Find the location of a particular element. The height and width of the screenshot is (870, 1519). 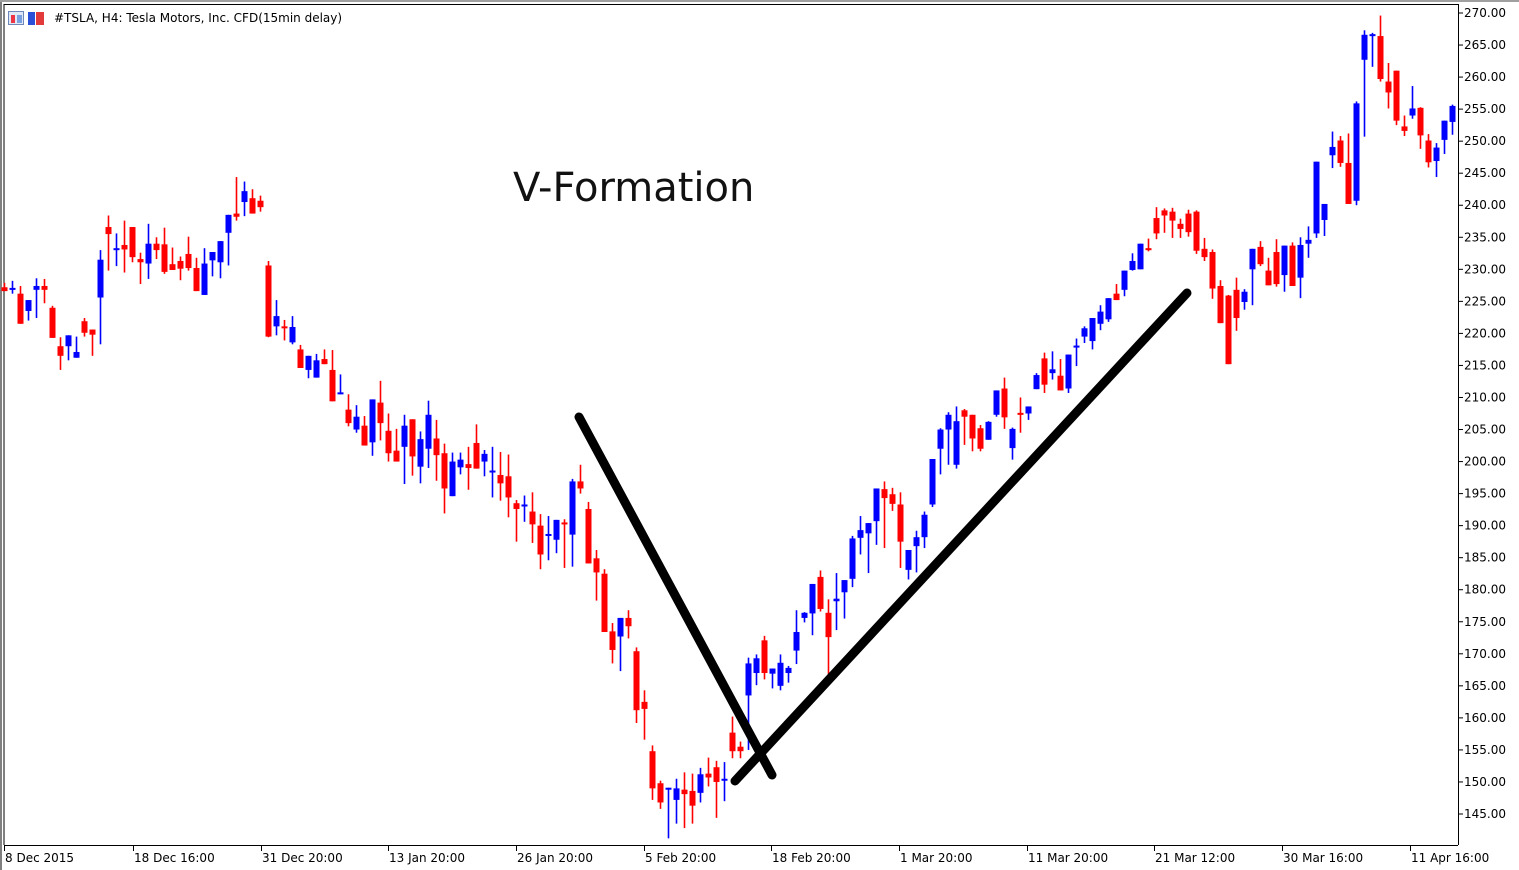

price-label: 160.00 is located at coordinates (1485, 718).